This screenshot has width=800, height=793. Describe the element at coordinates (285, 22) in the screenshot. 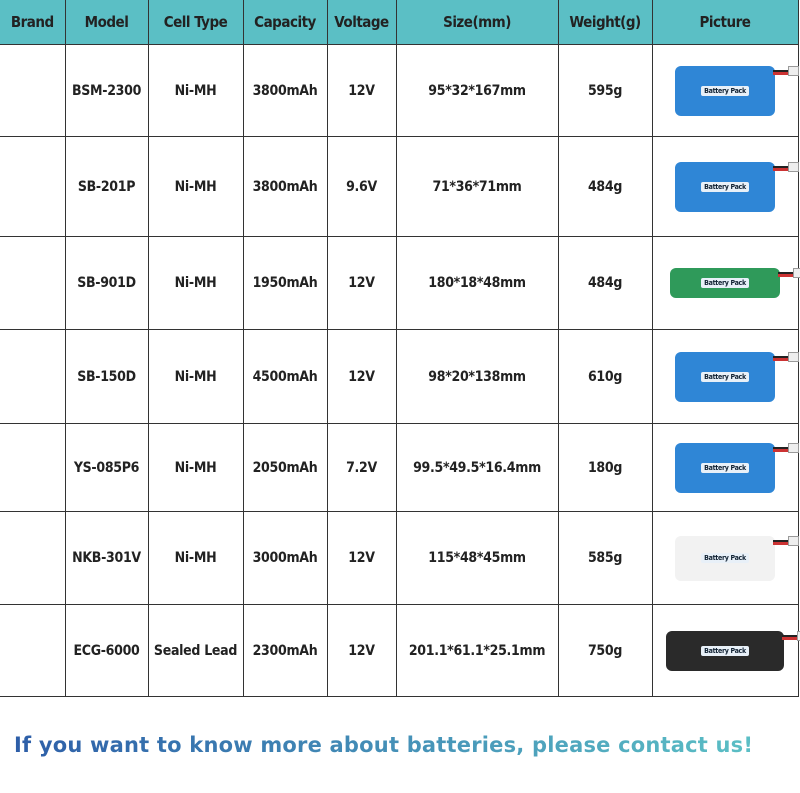

I see `column-header: Capacity` at that location.